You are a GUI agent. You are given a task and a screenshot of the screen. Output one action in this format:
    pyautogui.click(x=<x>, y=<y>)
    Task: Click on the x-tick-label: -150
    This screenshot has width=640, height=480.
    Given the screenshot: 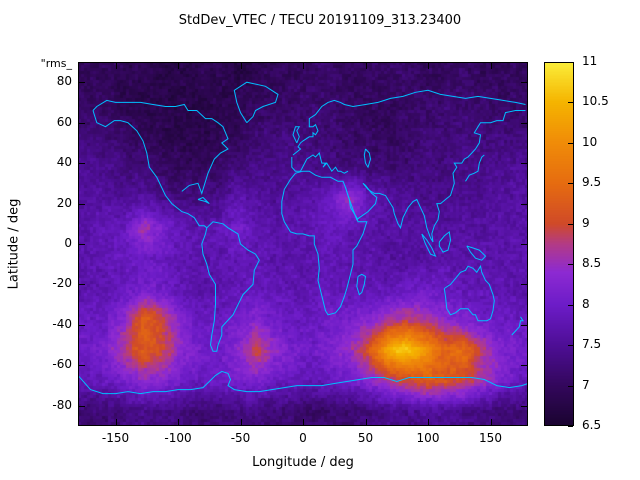 What is the action you would take?
    pyautogui.click(x=115, y=438)
    